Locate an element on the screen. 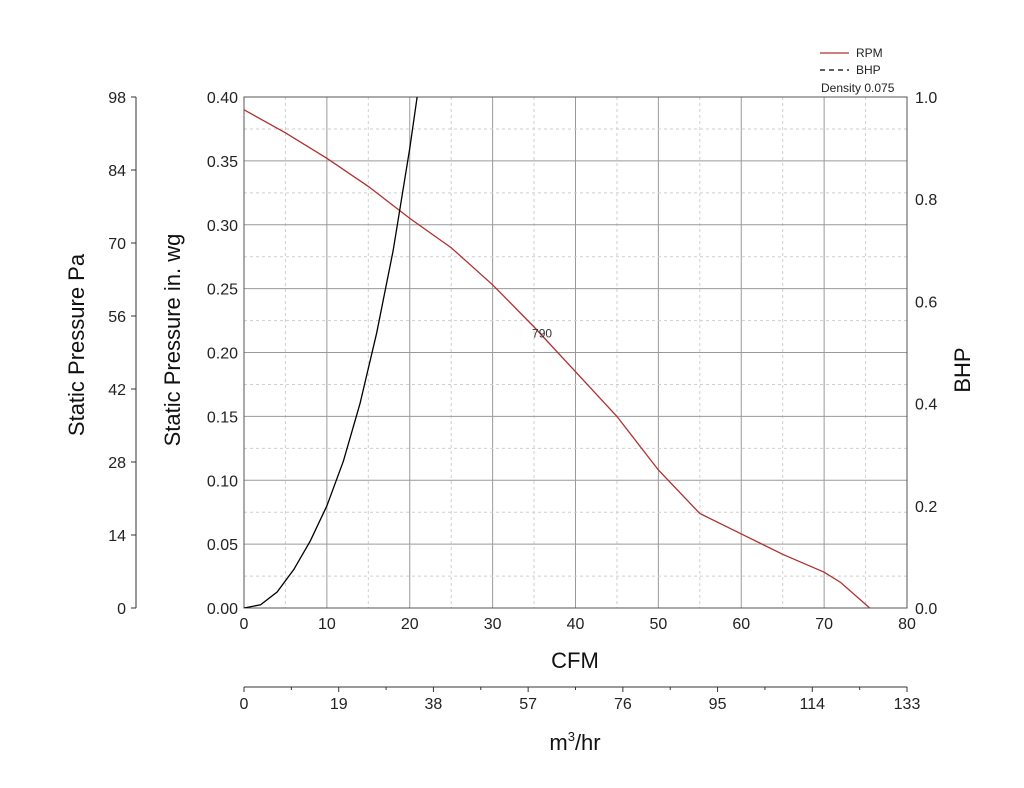 Image resolution: width=1024 pixels, height=788 pixels. m3hr-tick-label: 57 is located at coordinates (528, 704).